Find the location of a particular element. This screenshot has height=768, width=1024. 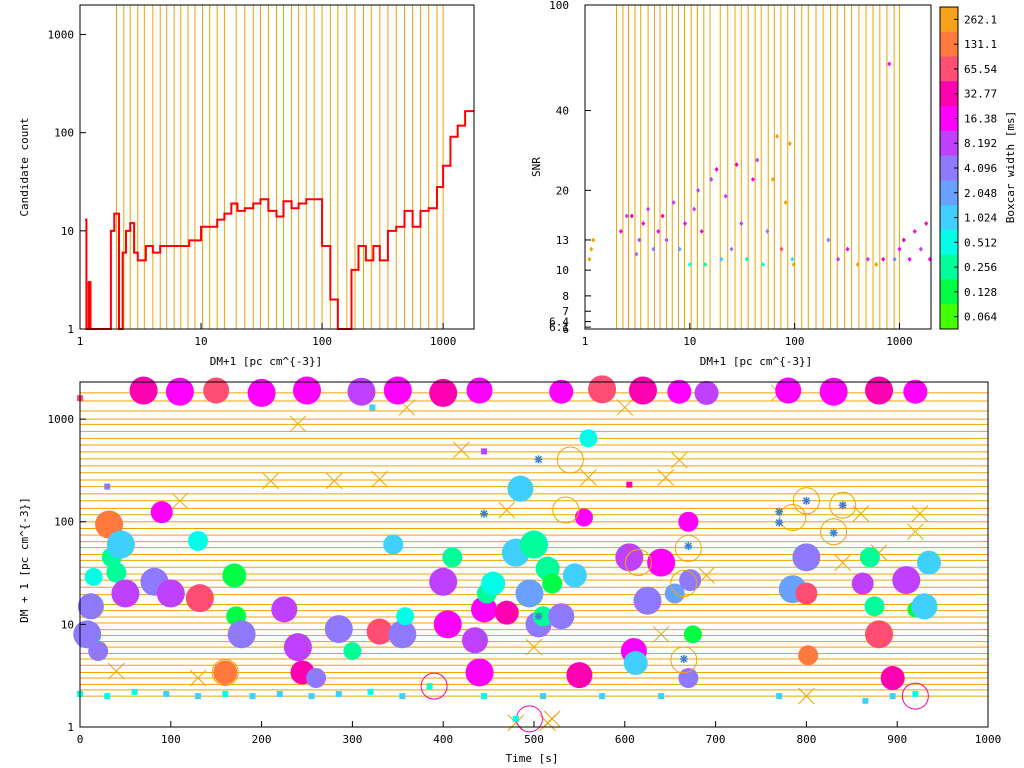

x-tick-label: 200 is located at coordinates (262, 739).